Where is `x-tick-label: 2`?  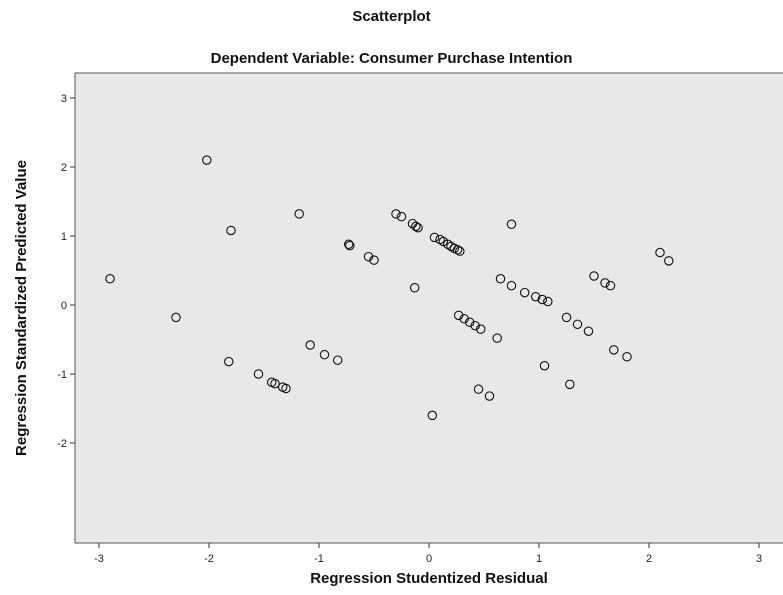 x-tick-label: 2 is located at coordinates (649, 559).